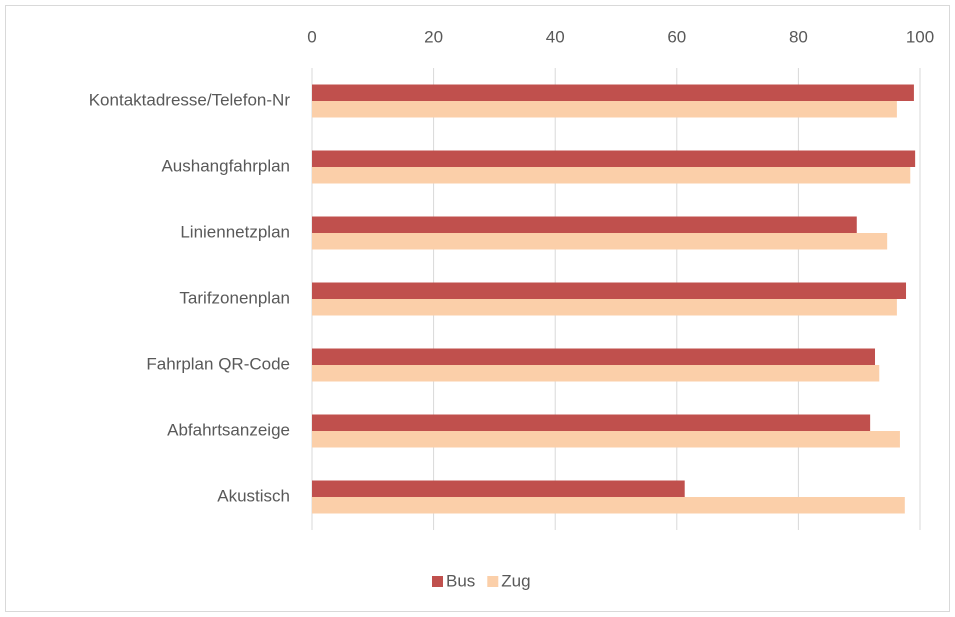 The height and width of the screenshot is (617, 955). What do you see at coordinates (225, 165) in the screenshot?
I see `y-tick-label: Aushangfahrplan` at bounding box center [225, 165].